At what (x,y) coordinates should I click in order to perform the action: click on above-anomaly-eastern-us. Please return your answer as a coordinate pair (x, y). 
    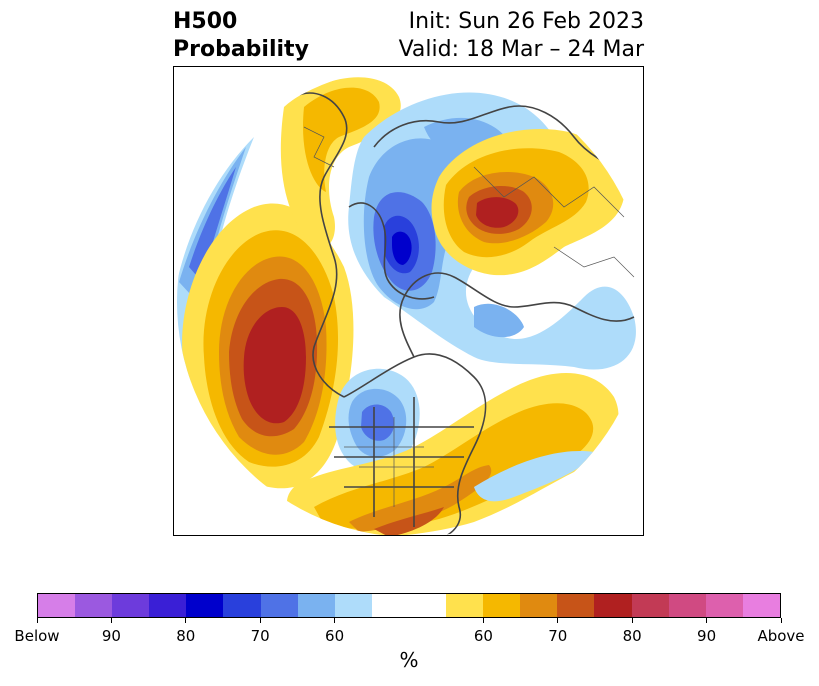
    Looking at the image, I should click on (452, 454).